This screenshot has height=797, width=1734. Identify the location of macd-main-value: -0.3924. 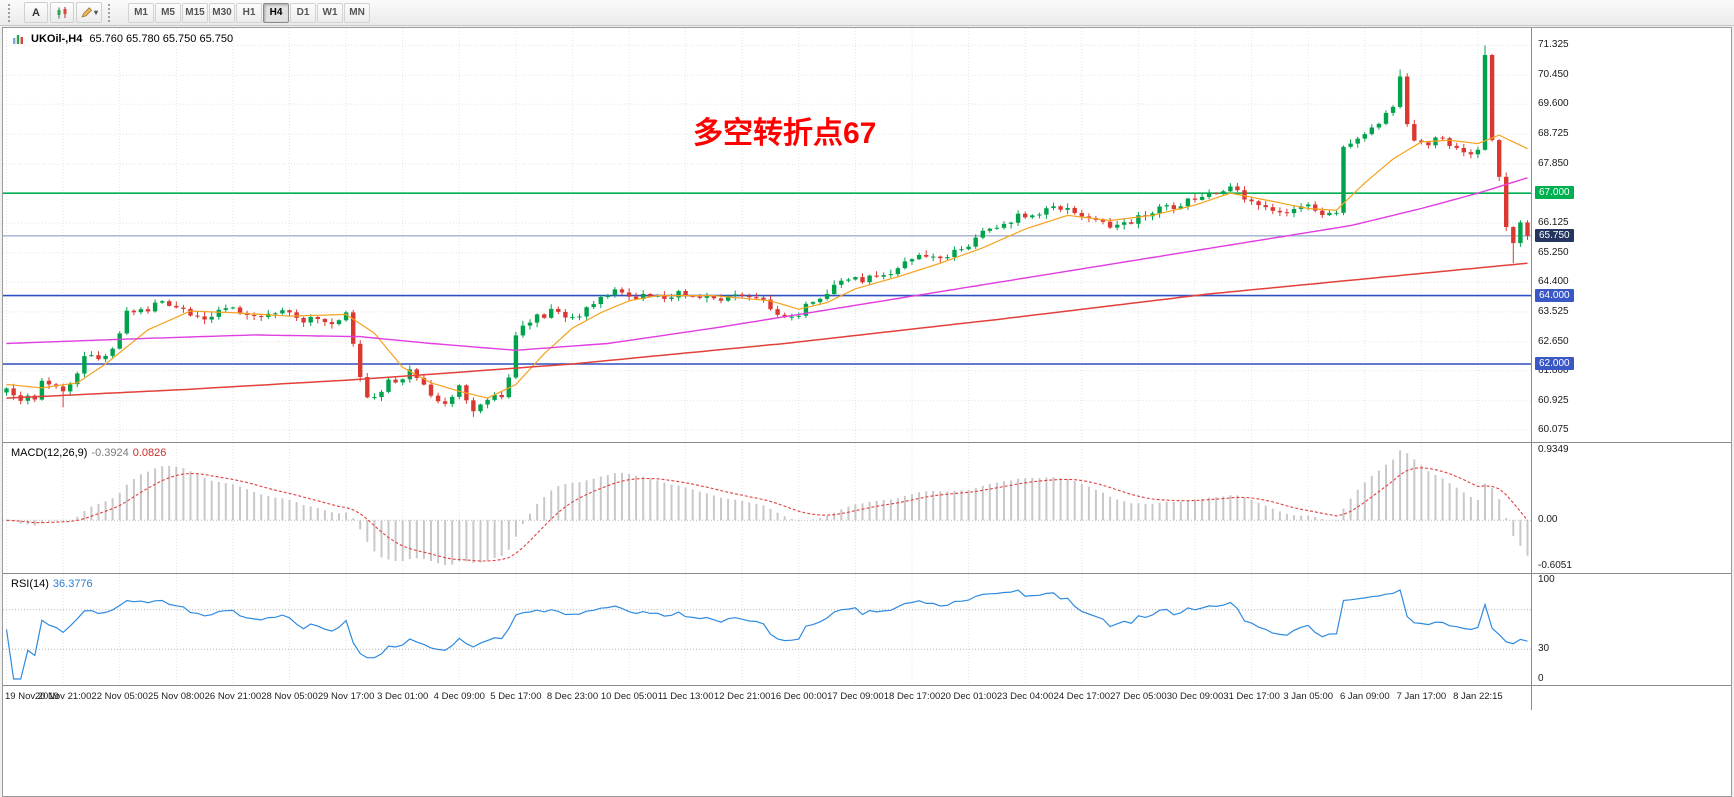
(110, 453).